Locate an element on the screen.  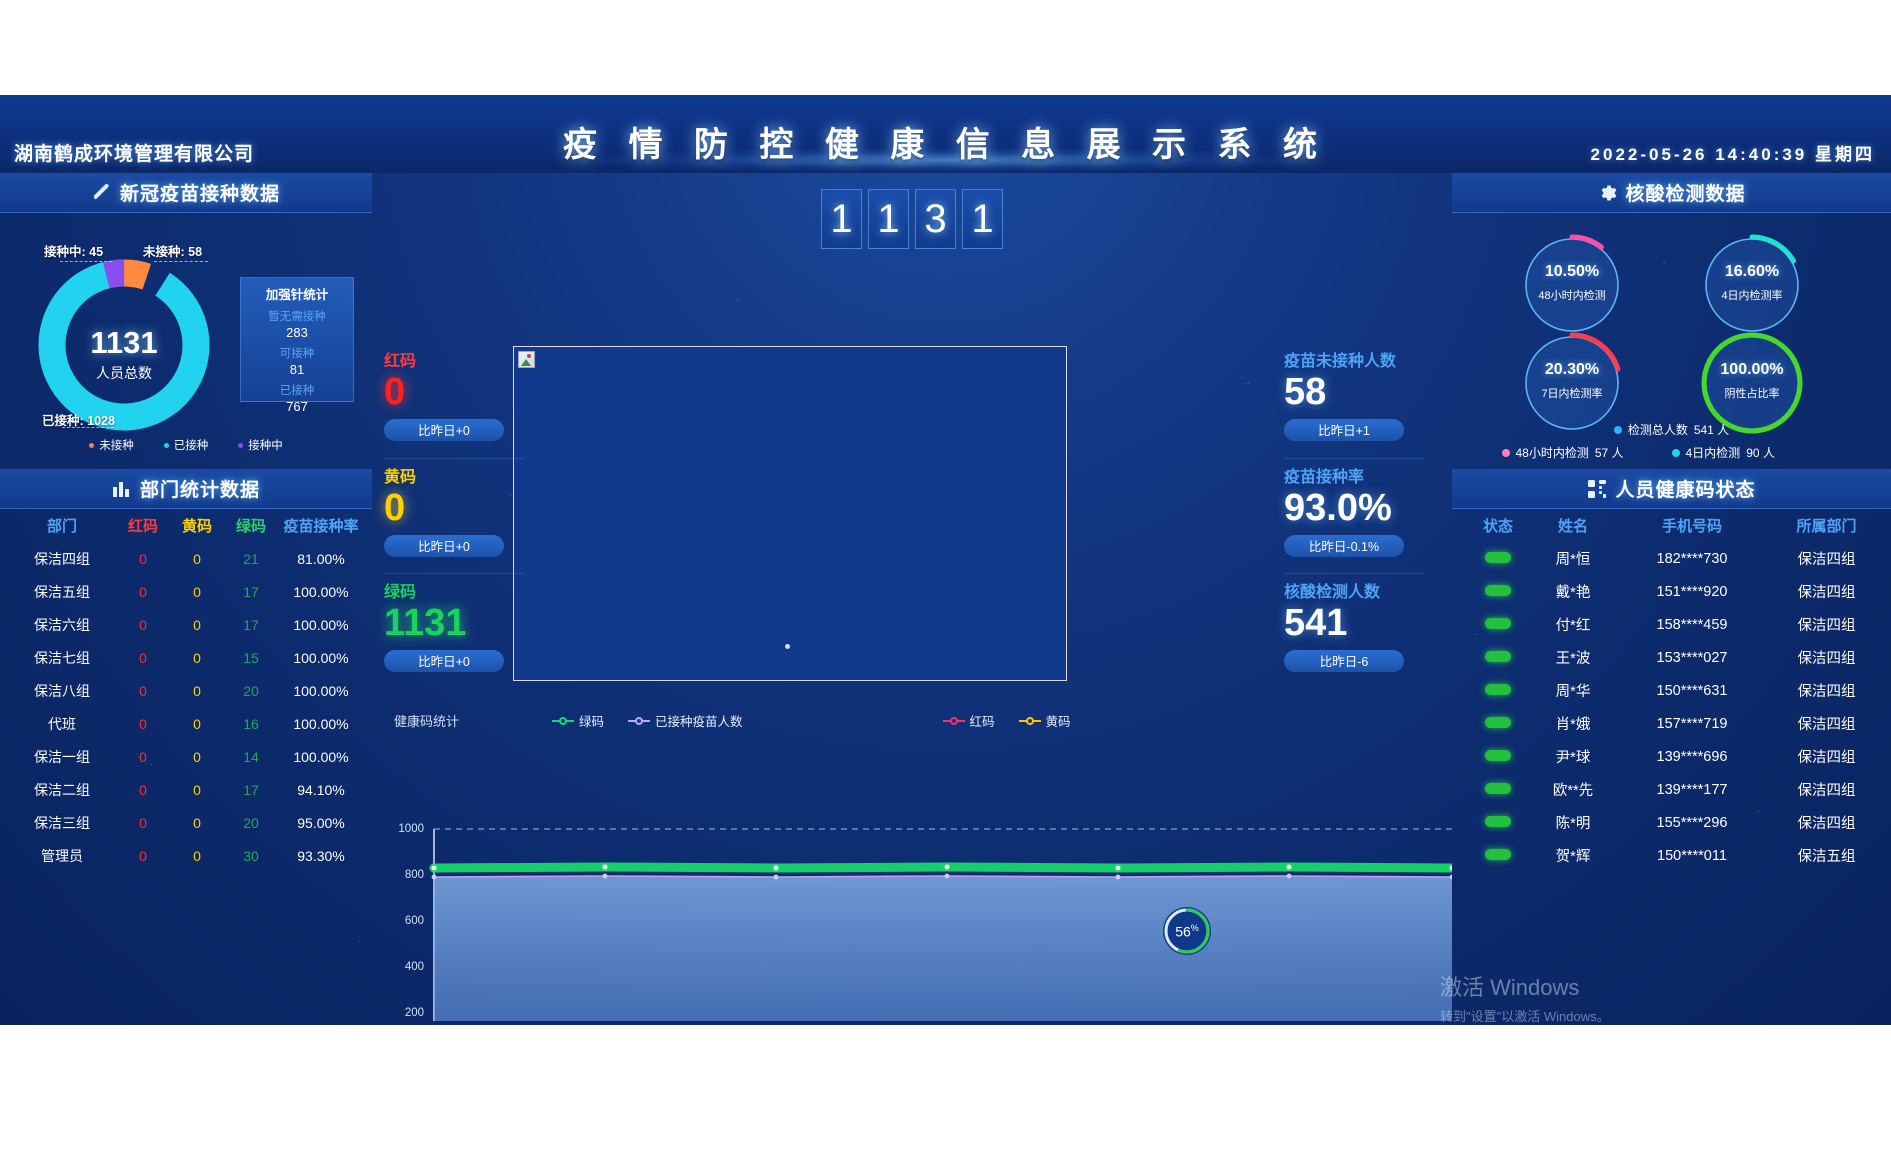
status-badge is located at coordinates (1498, 559).